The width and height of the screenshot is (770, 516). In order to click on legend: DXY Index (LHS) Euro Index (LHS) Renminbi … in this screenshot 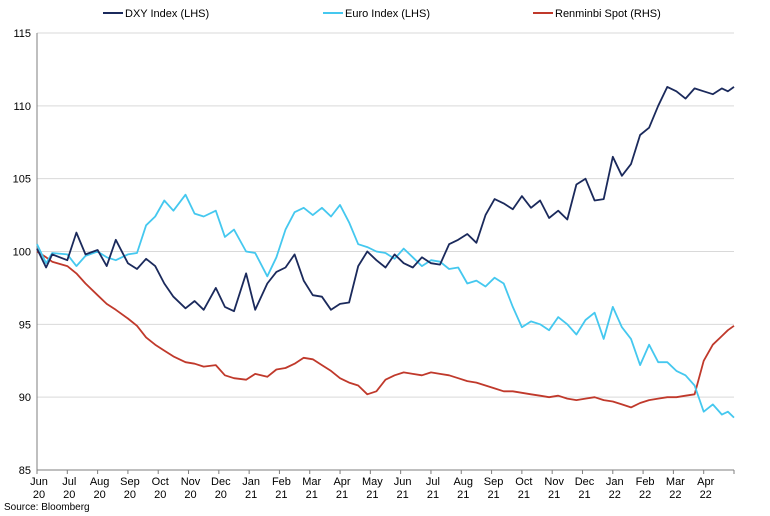, I will do `click(382, 14)`.